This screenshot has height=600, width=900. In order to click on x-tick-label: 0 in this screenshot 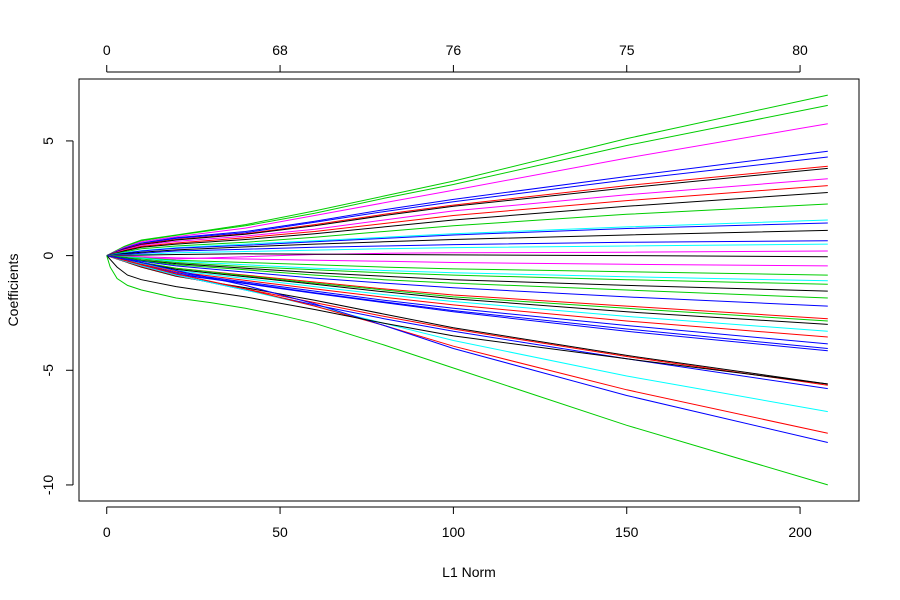, I will do `click(107, 532)`.